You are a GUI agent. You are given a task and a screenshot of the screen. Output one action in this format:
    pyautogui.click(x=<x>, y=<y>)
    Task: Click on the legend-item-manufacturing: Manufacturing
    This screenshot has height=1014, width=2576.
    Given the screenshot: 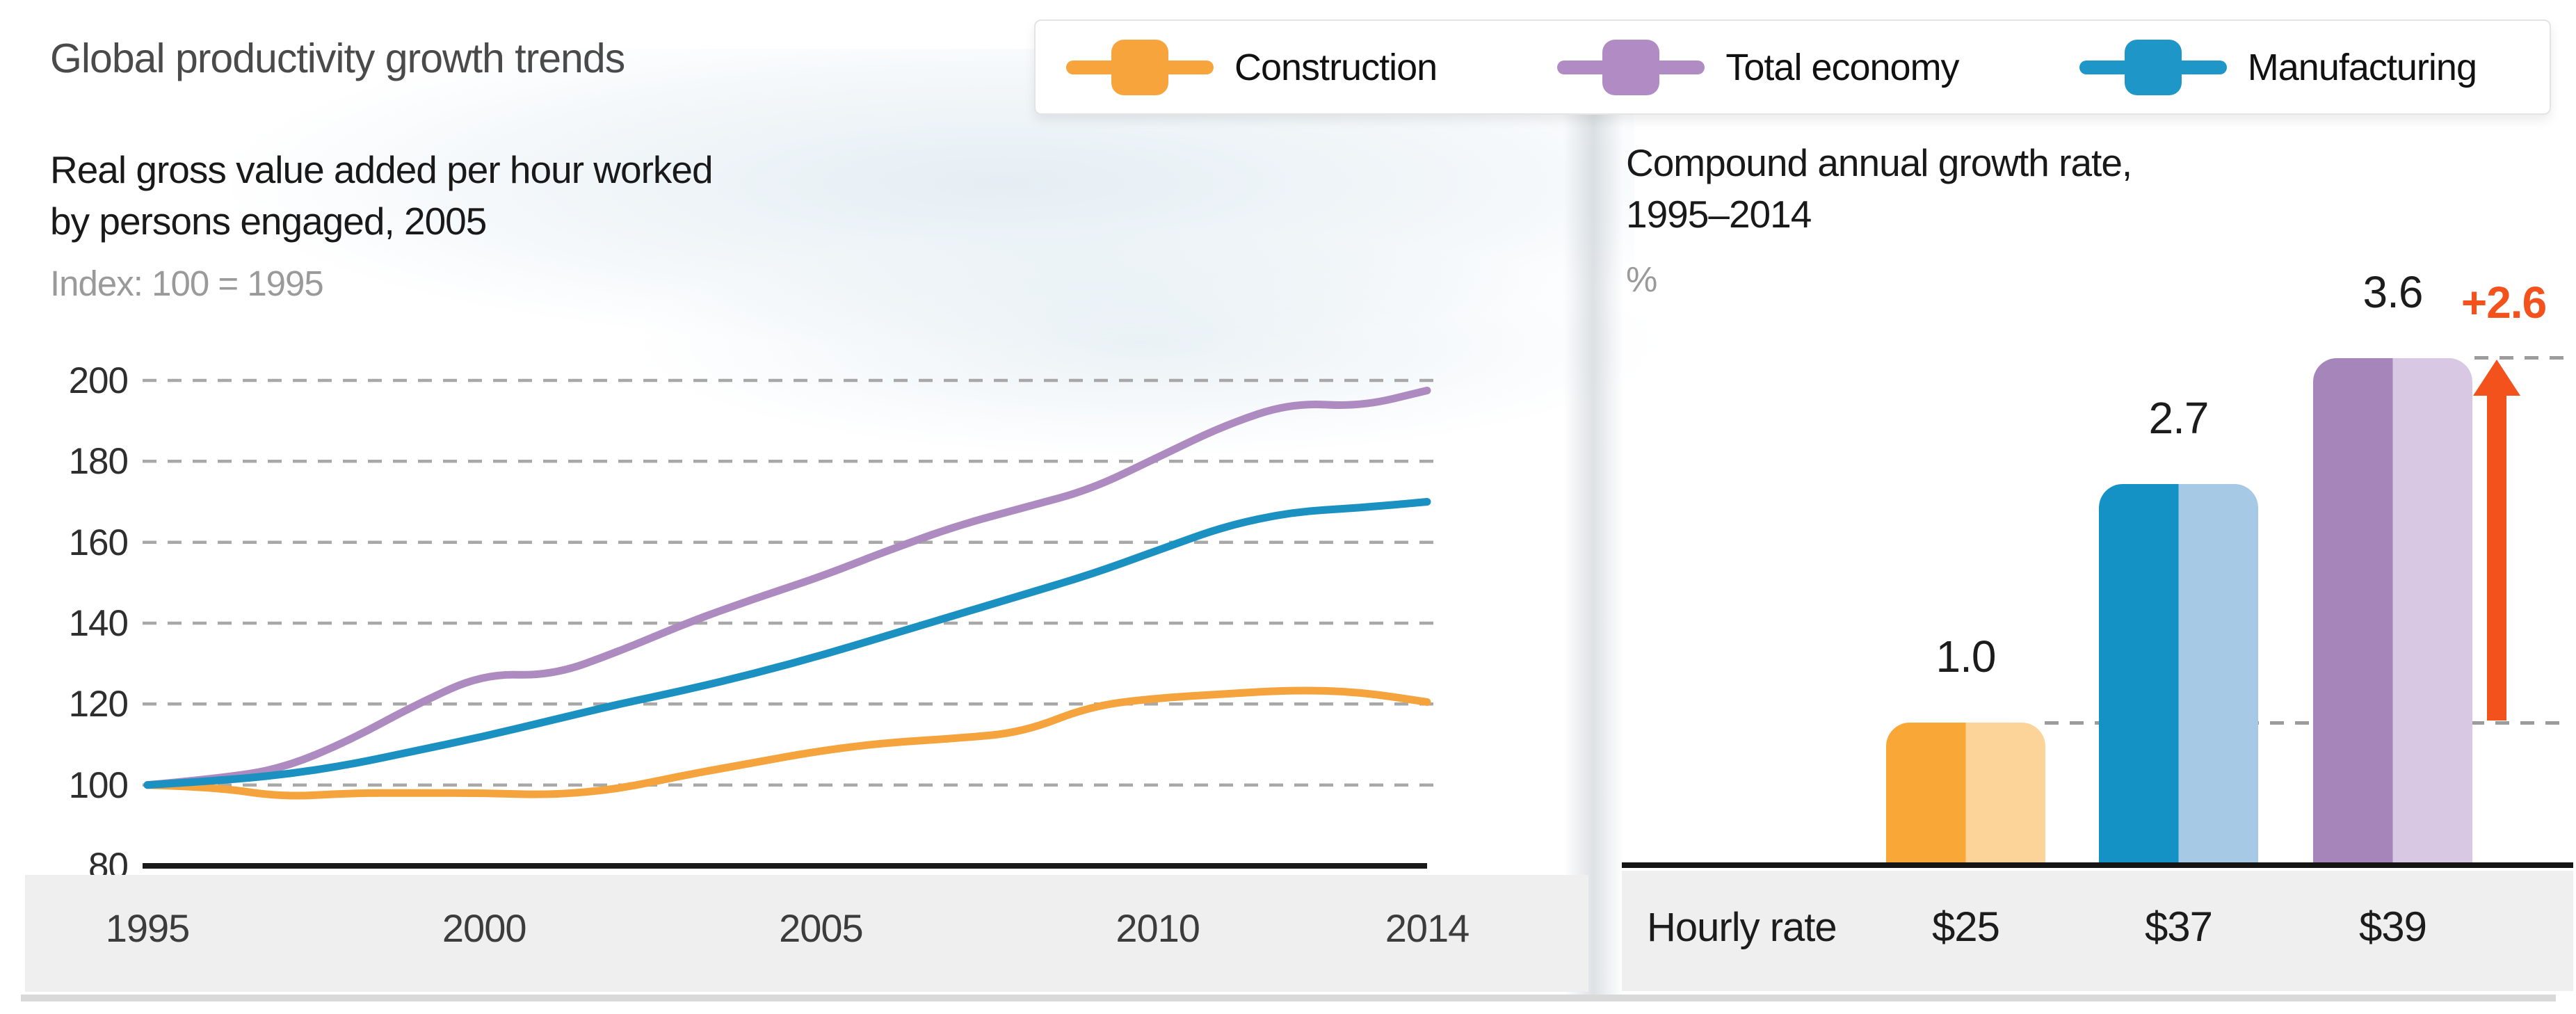 What is the action you would take?
    pyautogui.click(x=2278, y=67)
    